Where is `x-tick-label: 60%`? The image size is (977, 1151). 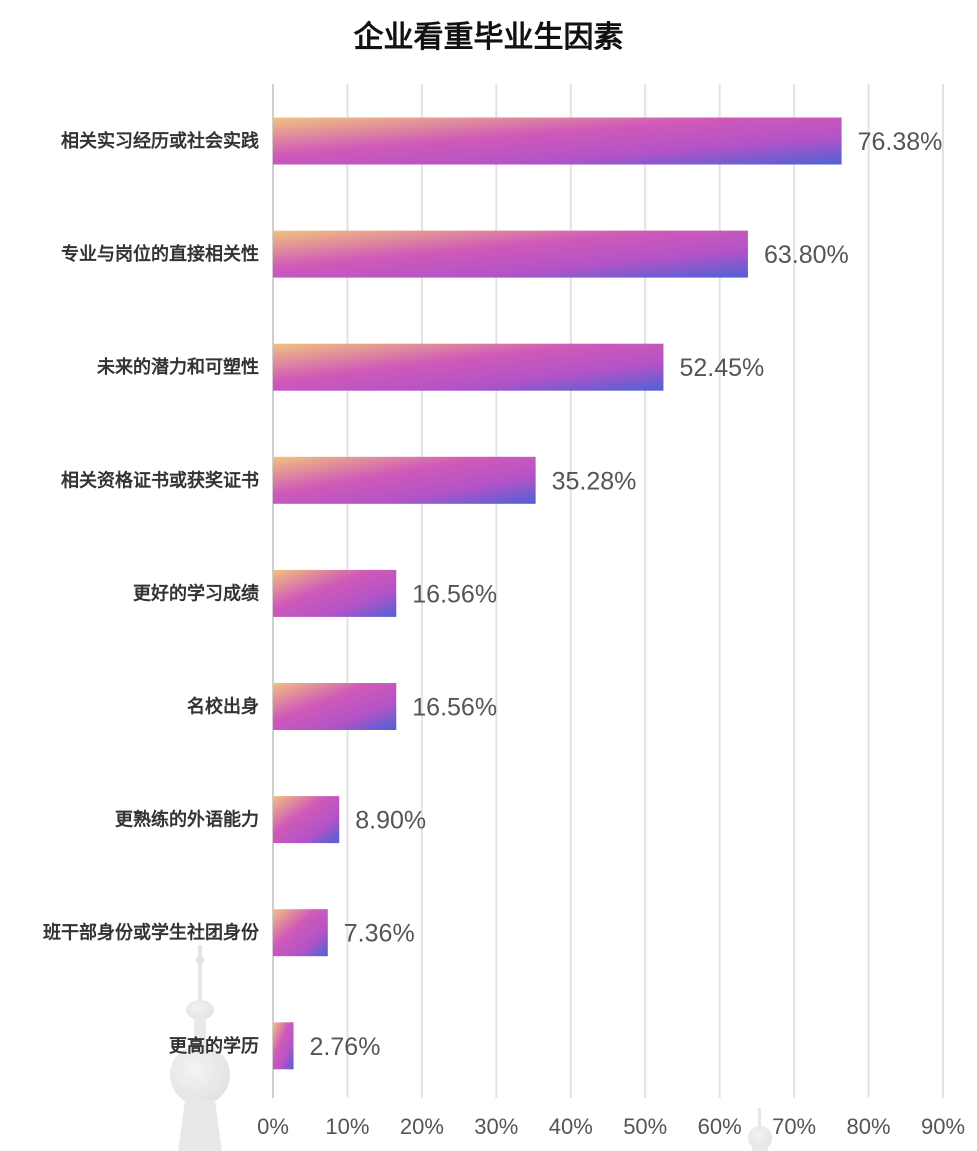
x-tick-label: 60% is located at coordinates (720, 1126).